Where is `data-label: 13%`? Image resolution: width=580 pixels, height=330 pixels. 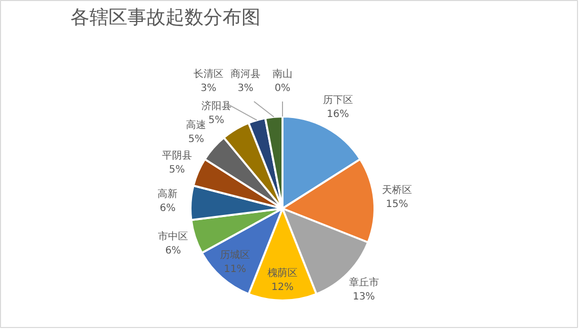 data-label: 13% is located at coordinates (363, 296).